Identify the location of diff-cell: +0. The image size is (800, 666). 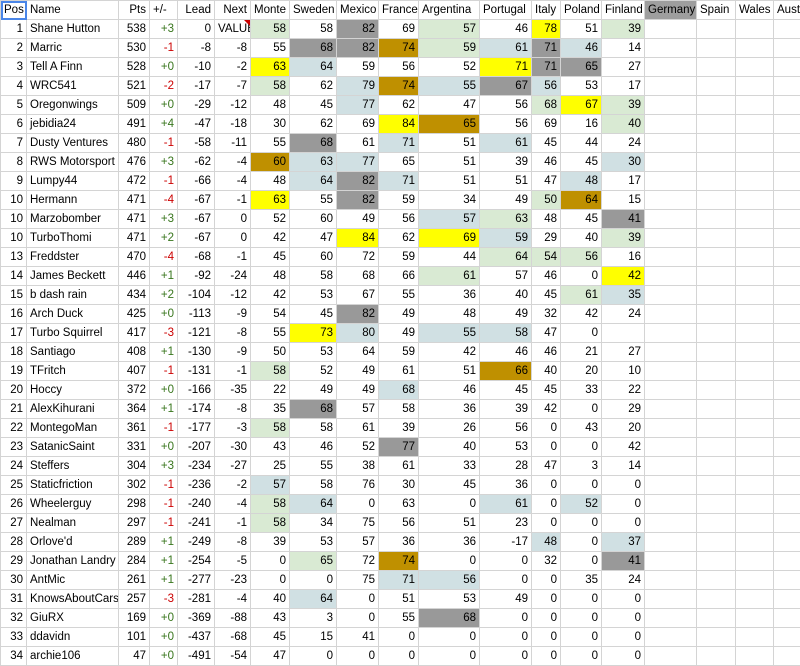
(164, 656).